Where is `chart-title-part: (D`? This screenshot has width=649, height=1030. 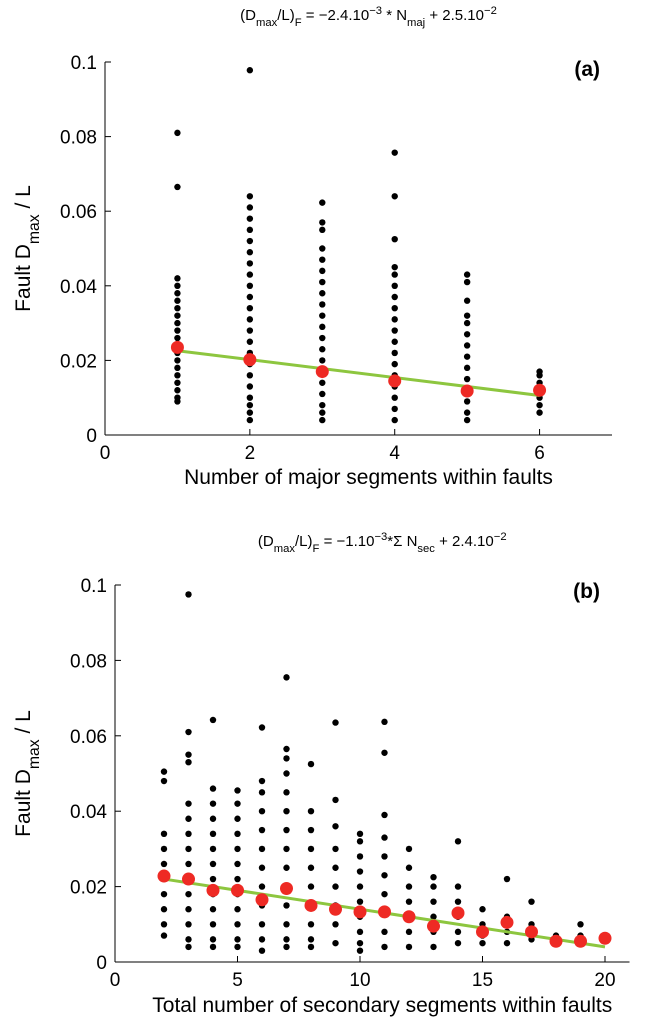
chart-title-part: (D is located at coordinates (266, 541).